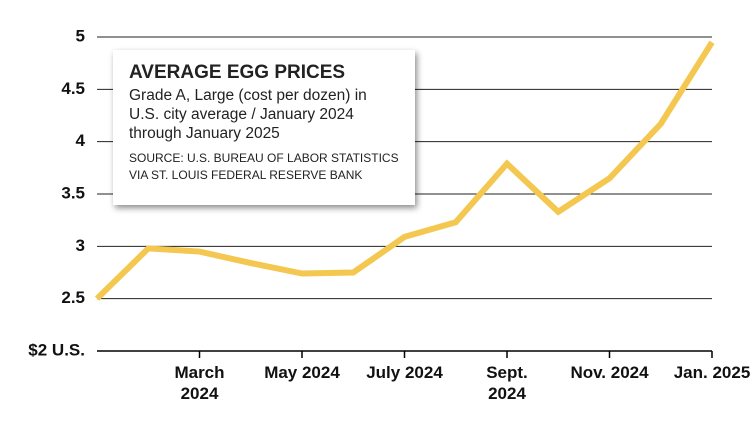 The width and height of the screenshot is (753, 429). Describe the element at coordinates (404, 372) in the screenshot. I see `x-tick-label: July 2024` at that location.